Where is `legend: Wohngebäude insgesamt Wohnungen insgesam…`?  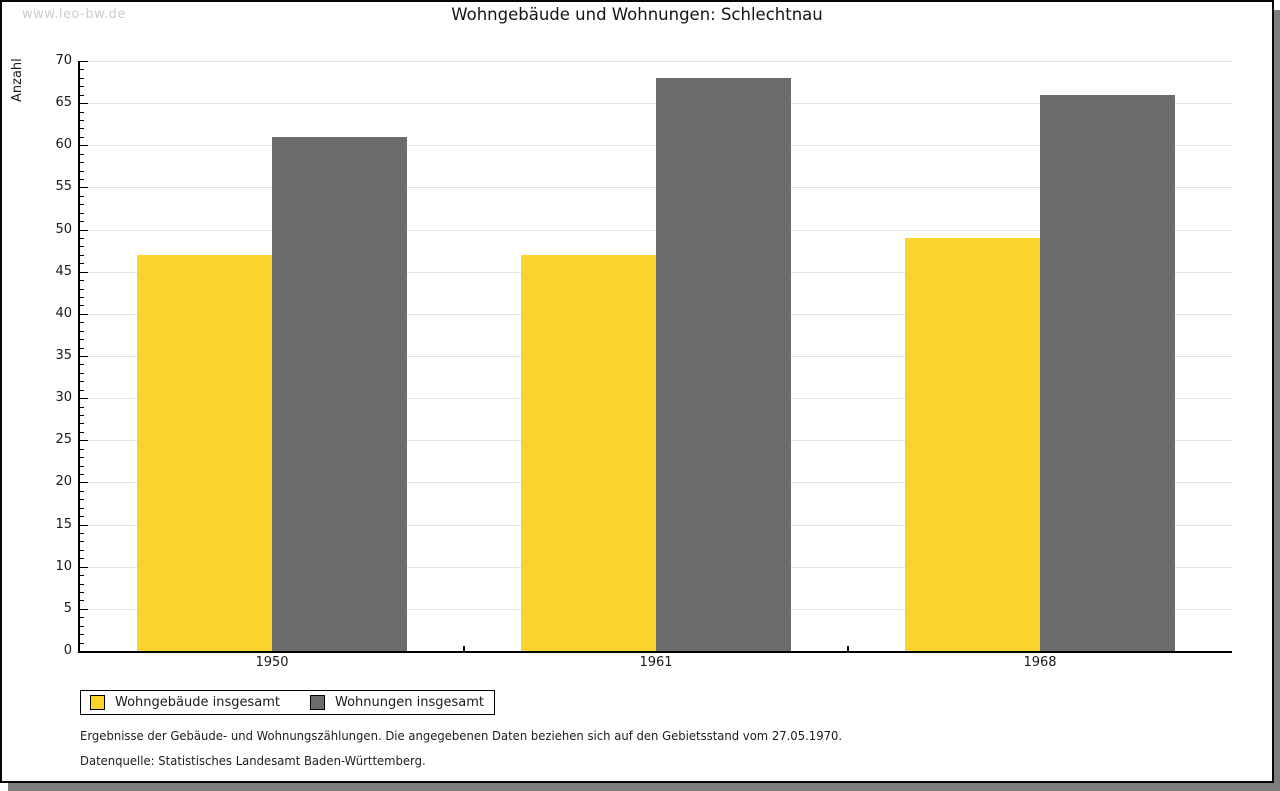 legend: Wohngebäude insgesamt Wohnungen insgesam… is located at coordinates (287, 702).